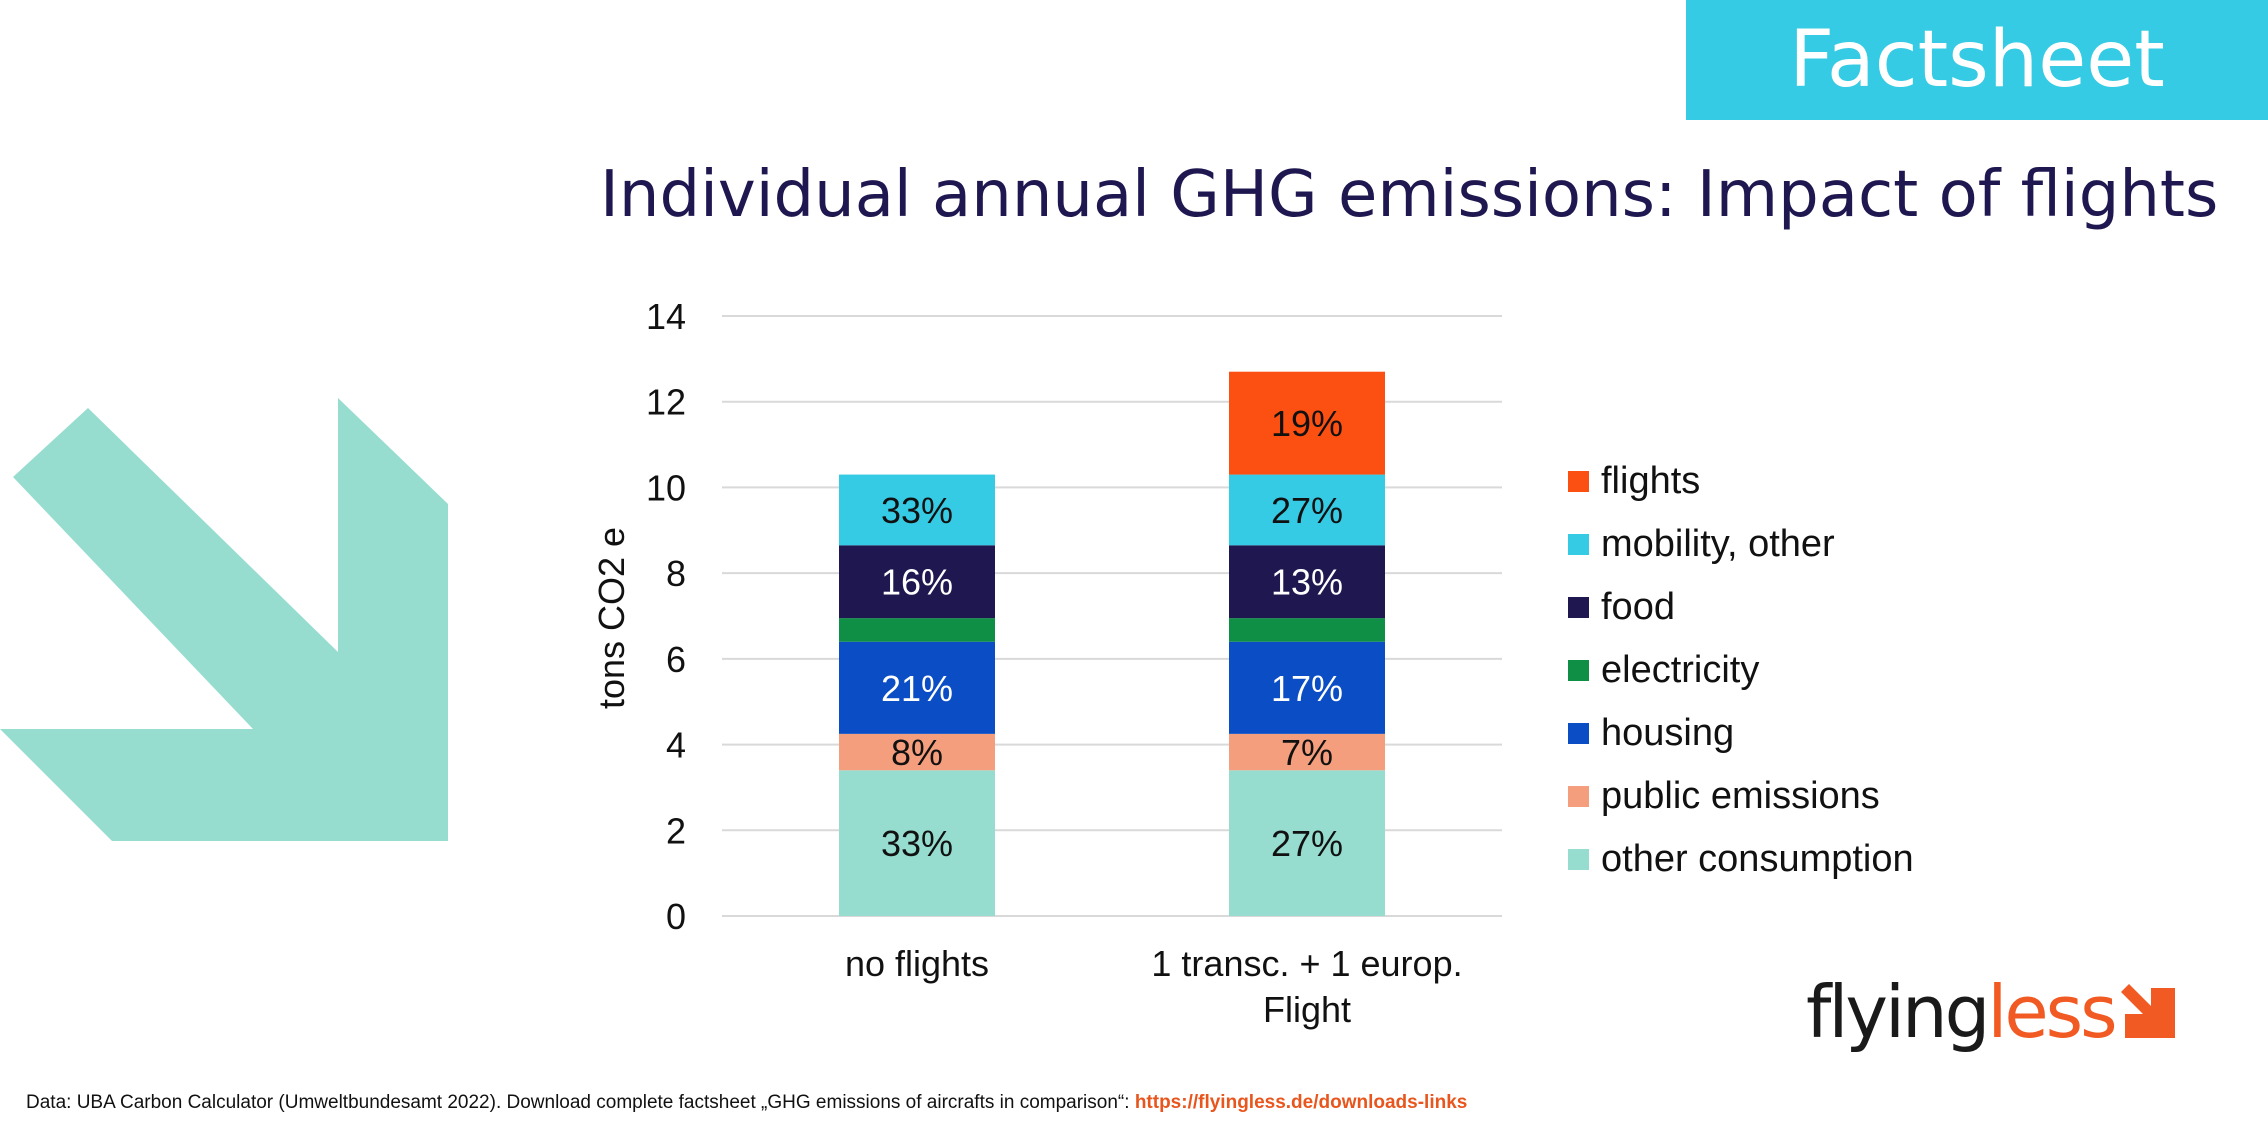  I want to click on data-label: 19%, so click(1307, 423).